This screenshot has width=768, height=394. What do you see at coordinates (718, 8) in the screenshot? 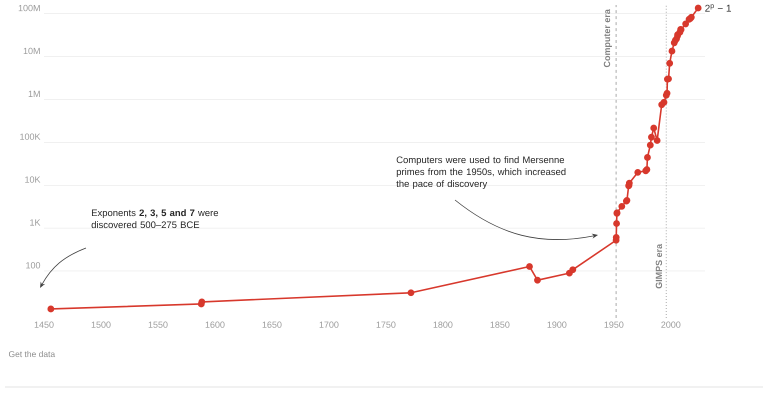
I see `series-label: 2$^{p}$ − 1` at bounding box center [718, 8].